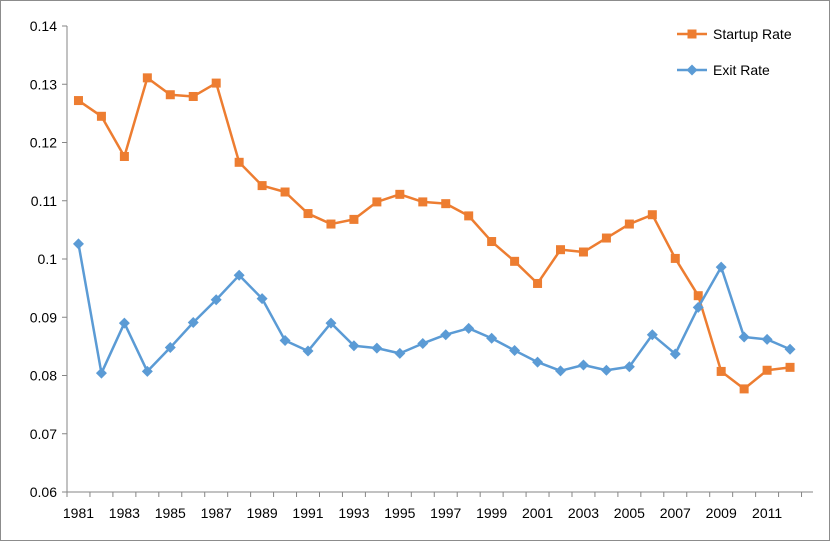 Image resolution: width=832 pixels, height=543 pixels. Describe the element at coordinates (43, 143) in the screenshot. I see `y-tick-label: 0.12` at that location.